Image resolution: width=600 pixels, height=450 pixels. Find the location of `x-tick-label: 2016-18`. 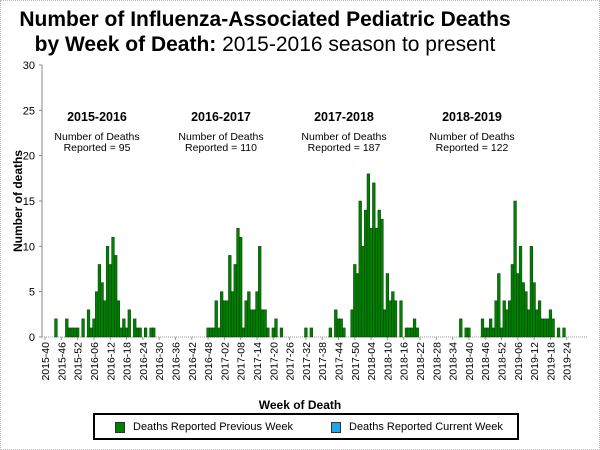

x-tick-label: 2016-18 is located at coordinates (128, 361).